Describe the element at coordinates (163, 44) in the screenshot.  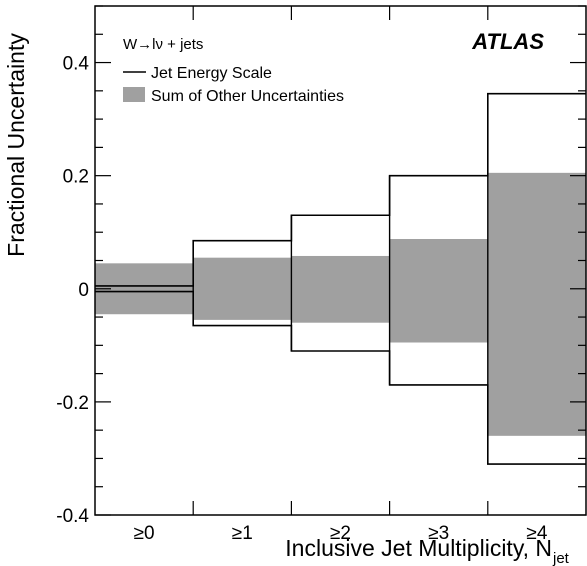
I see `legend-title: W→lν + jets` at that location.